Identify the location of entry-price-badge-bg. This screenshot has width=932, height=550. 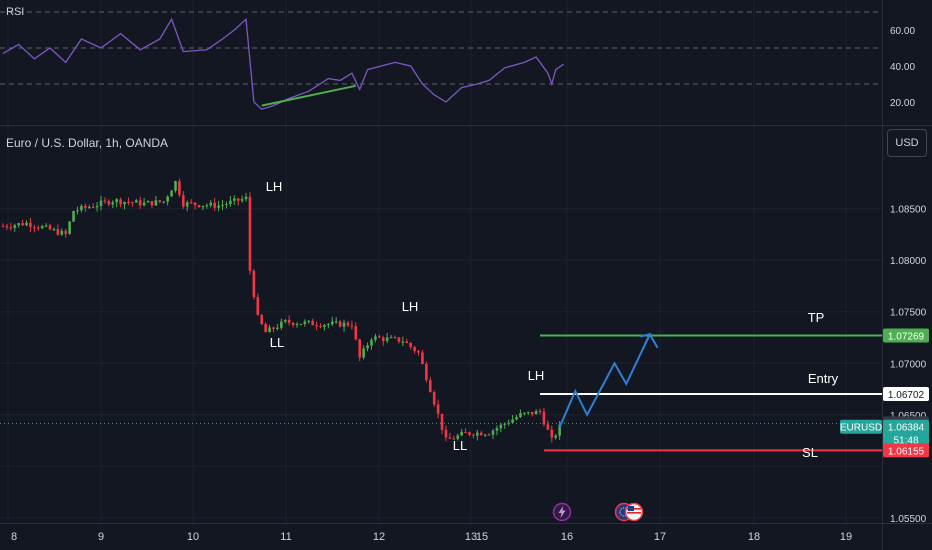
(906, 393).